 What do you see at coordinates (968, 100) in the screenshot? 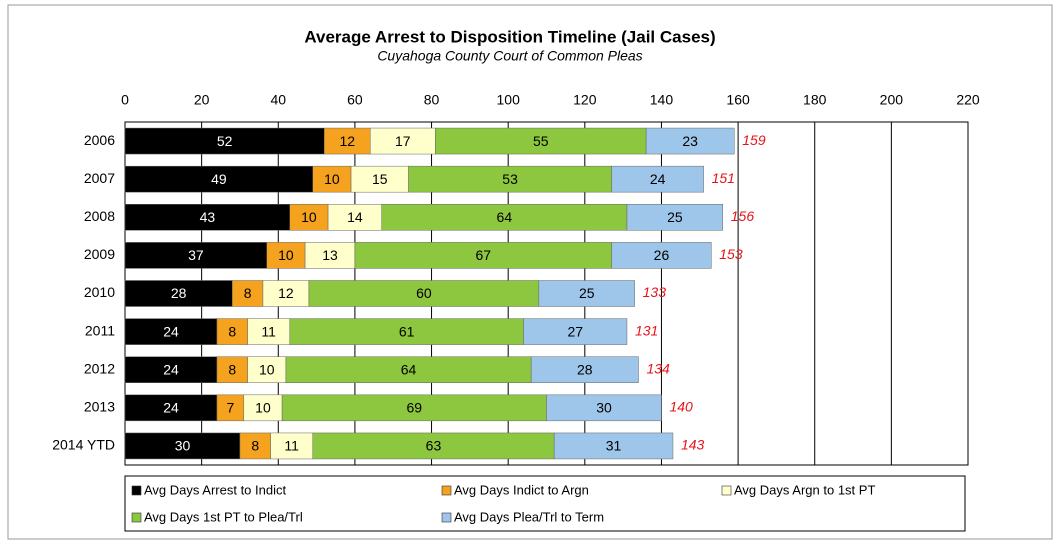
I see `x-tick-label: 220` at bounding box center [968, 100].